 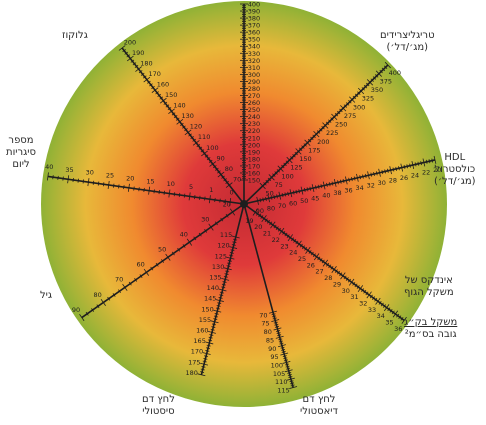 What do you see at coordinates (221, 256) in the screenshot?
I see `axis-tick-label-systolic: 125` at bounding box center [221, 256].